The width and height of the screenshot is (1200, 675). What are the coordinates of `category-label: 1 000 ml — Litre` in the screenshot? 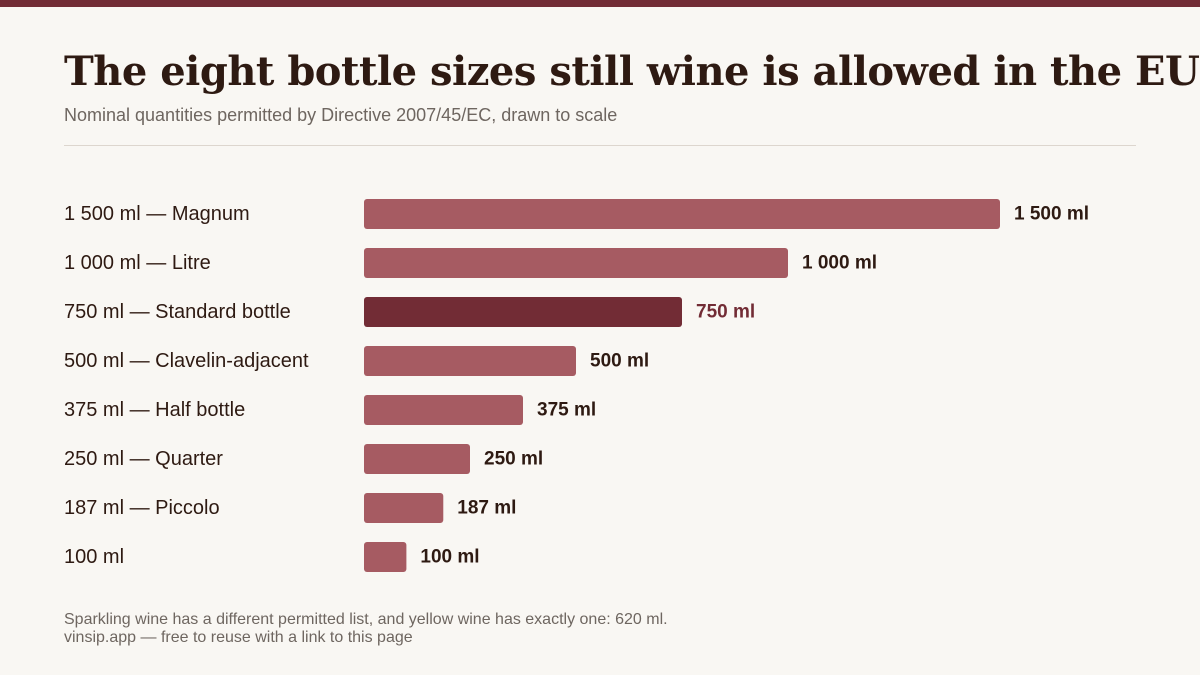 It's located at (137, 263).